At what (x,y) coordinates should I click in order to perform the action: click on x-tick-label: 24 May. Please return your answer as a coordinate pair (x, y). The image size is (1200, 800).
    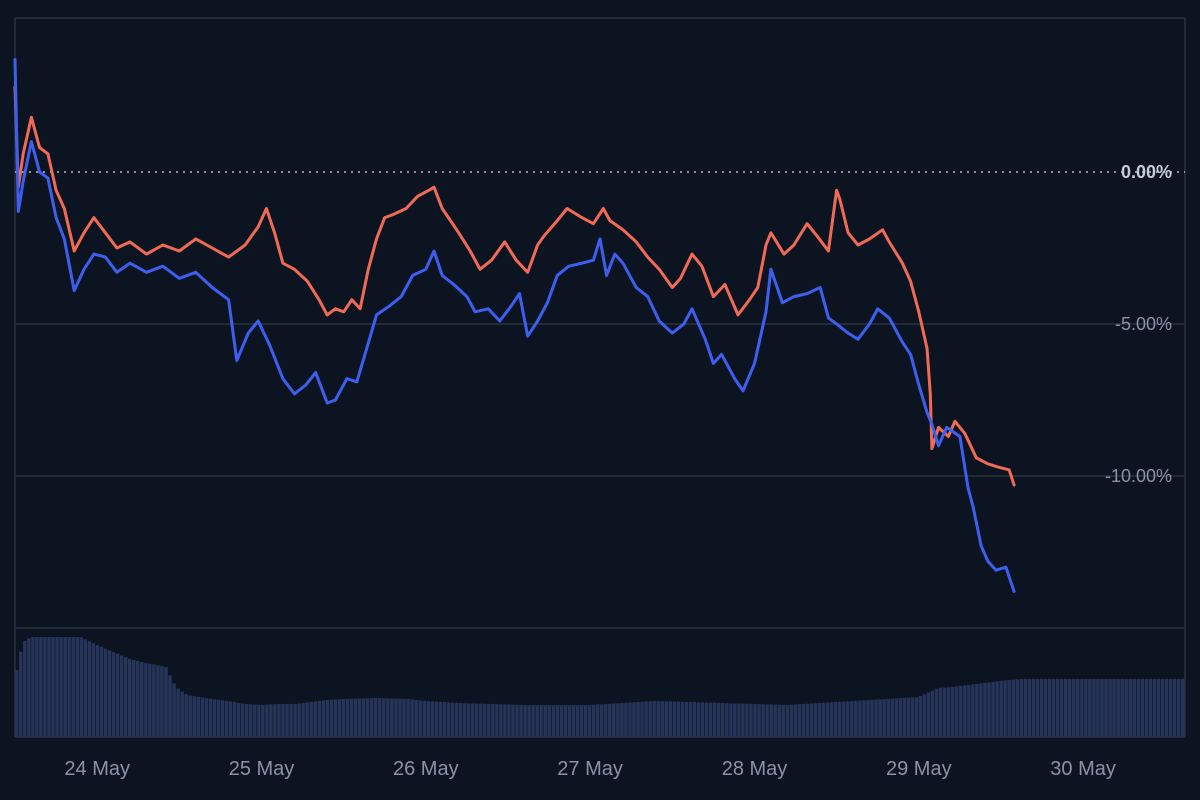
    Looking at the image, I should click on (97, 769).